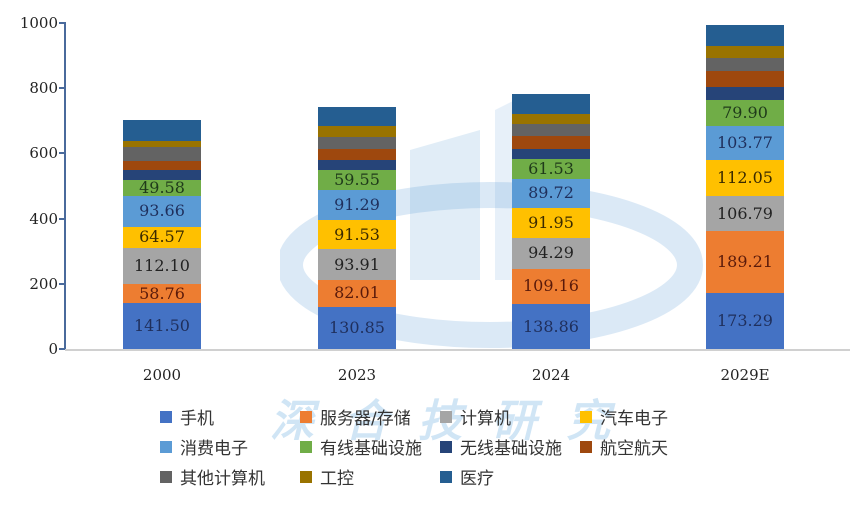  What do you see at coordinates (457, 350) in the screenshot?
I see `x-axis-line` at bounding box center [457, 350].